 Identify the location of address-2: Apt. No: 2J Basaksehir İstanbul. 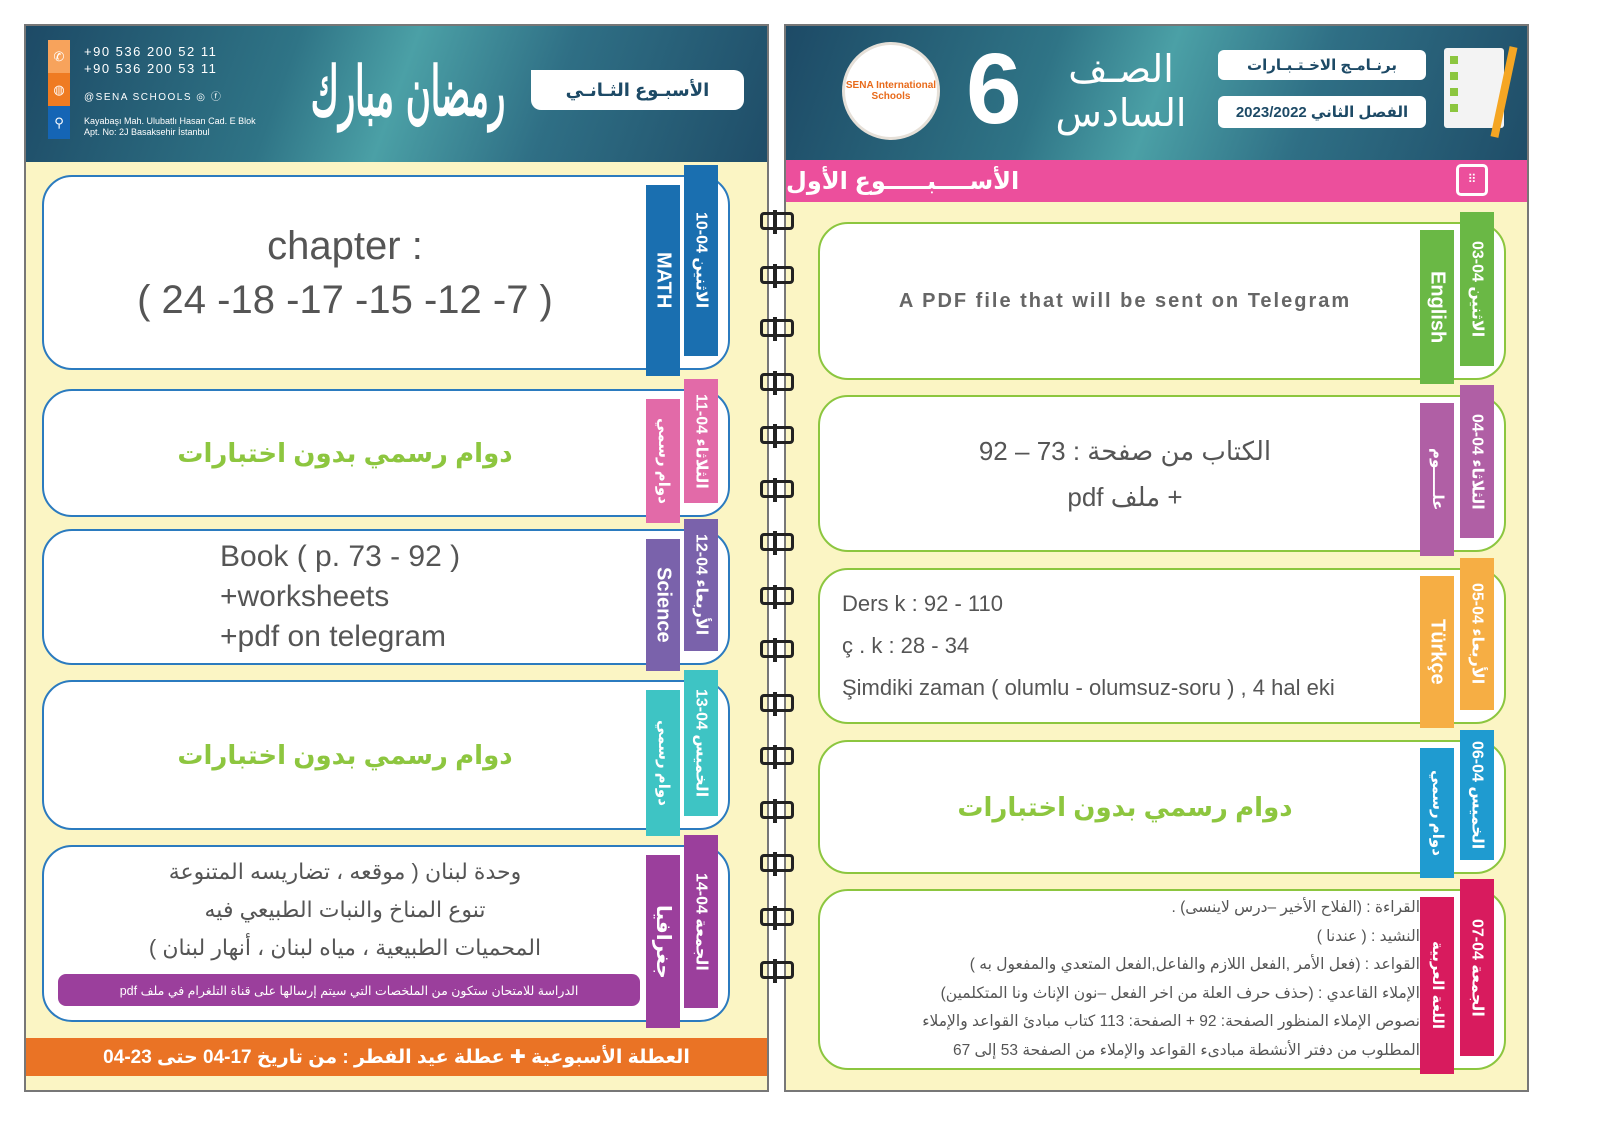
(147, 132).